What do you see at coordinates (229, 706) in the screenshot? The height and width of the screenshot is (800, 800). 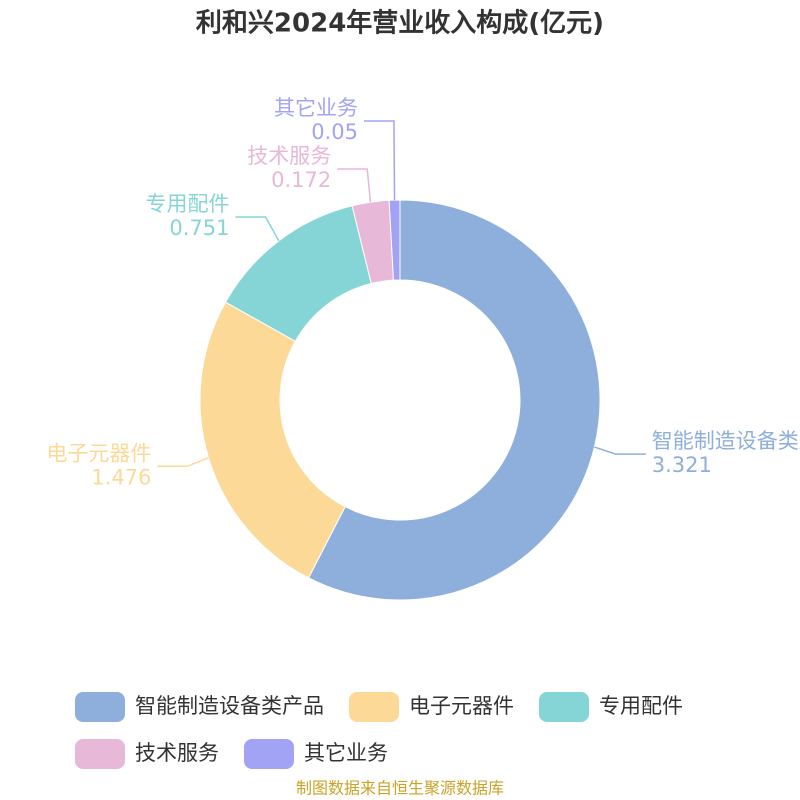 I see `legend-label: 智能制造设备类产品` at bounding box center [229, 706].